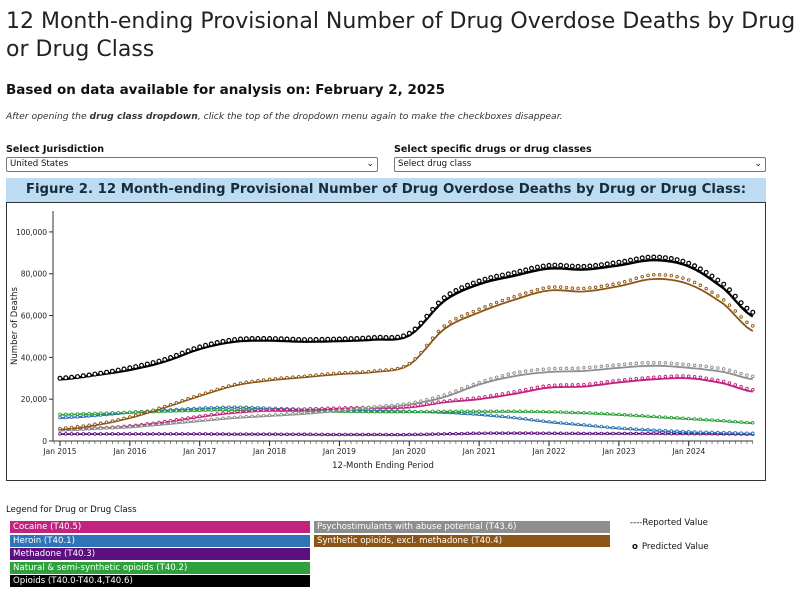  What do you see at coordinates (199, 451) in the screenshot?
I see `x-tick-label: Jan 2017` at bounding box center [199, 451].